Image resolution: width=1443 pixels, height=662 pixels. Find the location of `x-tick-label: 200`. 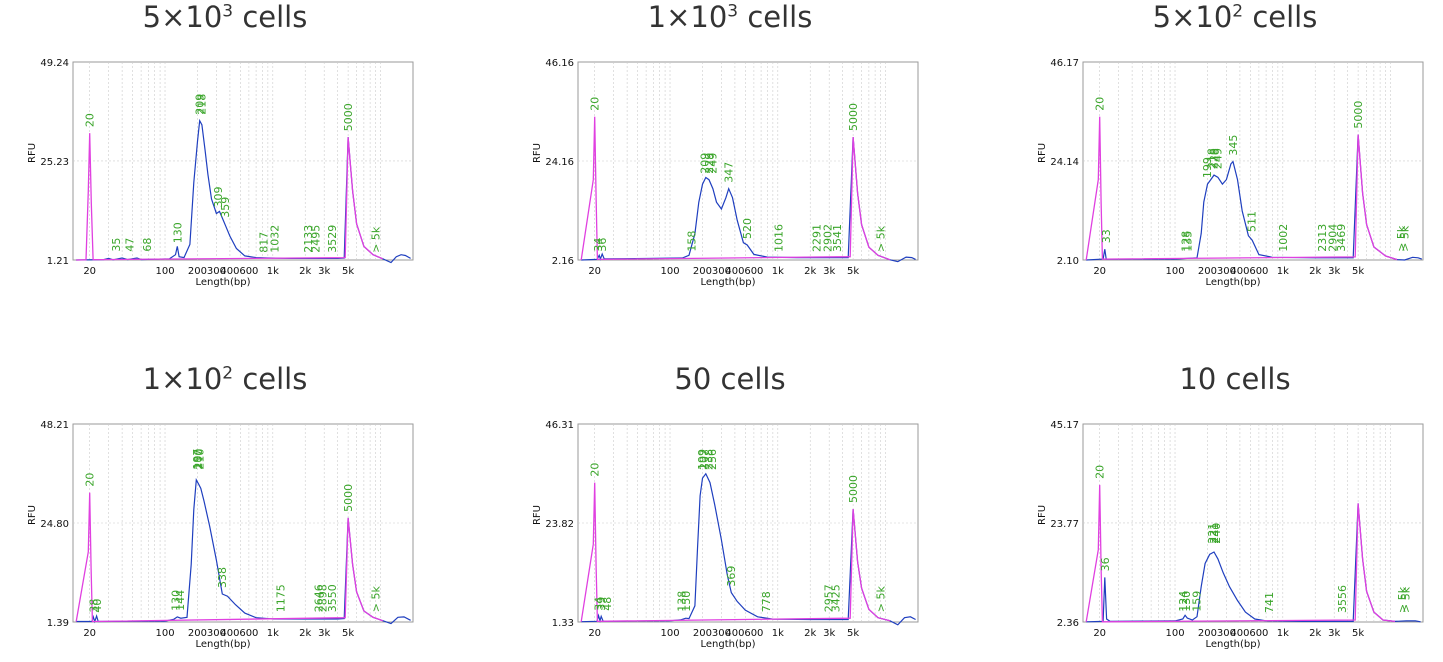

x-tick-label: 200 is located at coordinates (1207, 633).